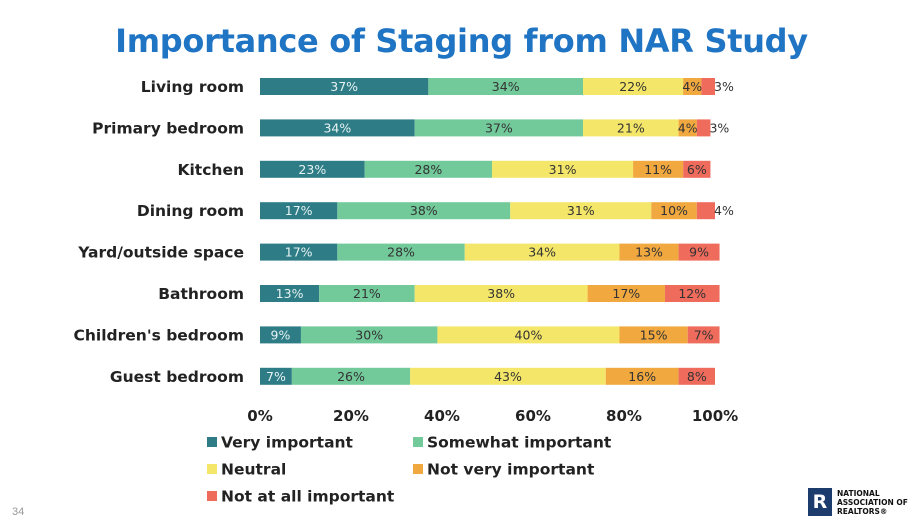 This screenshot has width=923, height=526. What do you see at coordinates (703, 128) in the screenshot?
I see `bar-segment-primary-bedroom-not-at-all-important` at bounding box center [703, 128].